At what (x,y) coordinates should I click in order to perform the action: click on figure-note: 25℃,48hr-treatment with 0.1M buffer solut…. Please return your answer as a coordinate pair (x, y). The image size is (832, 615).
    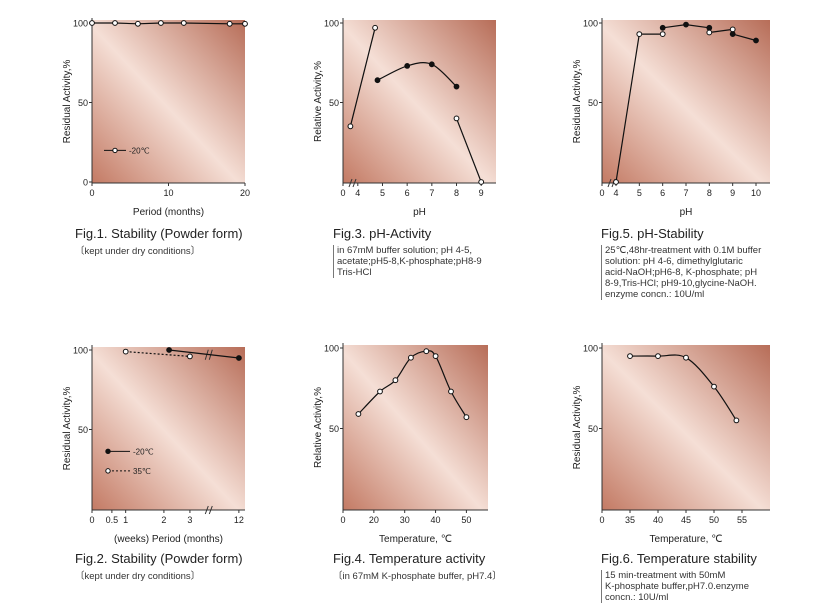
    Looking at the image, I should click on (716, 272).